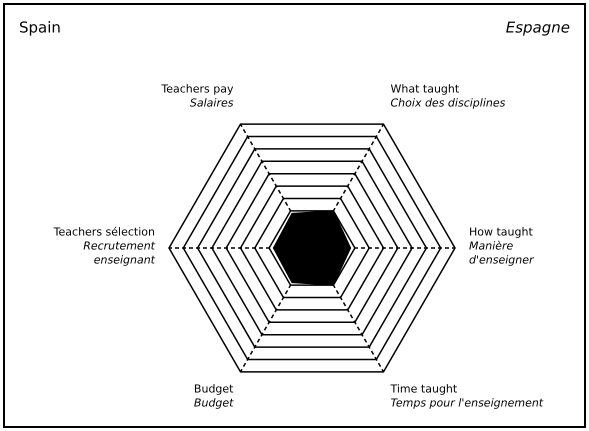  I want to click on spoke-label: Teachers pay Salaires, so click(197, 96).